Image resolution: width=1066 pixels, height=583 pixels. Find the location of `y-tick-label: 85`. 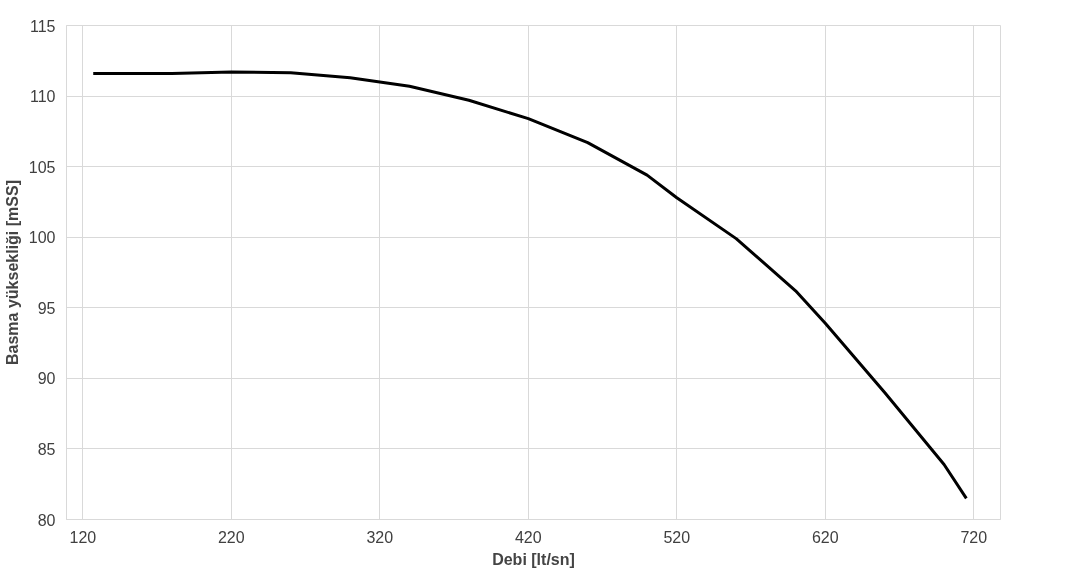

y-tick-label: 85 is located at coordinates (46, 449).